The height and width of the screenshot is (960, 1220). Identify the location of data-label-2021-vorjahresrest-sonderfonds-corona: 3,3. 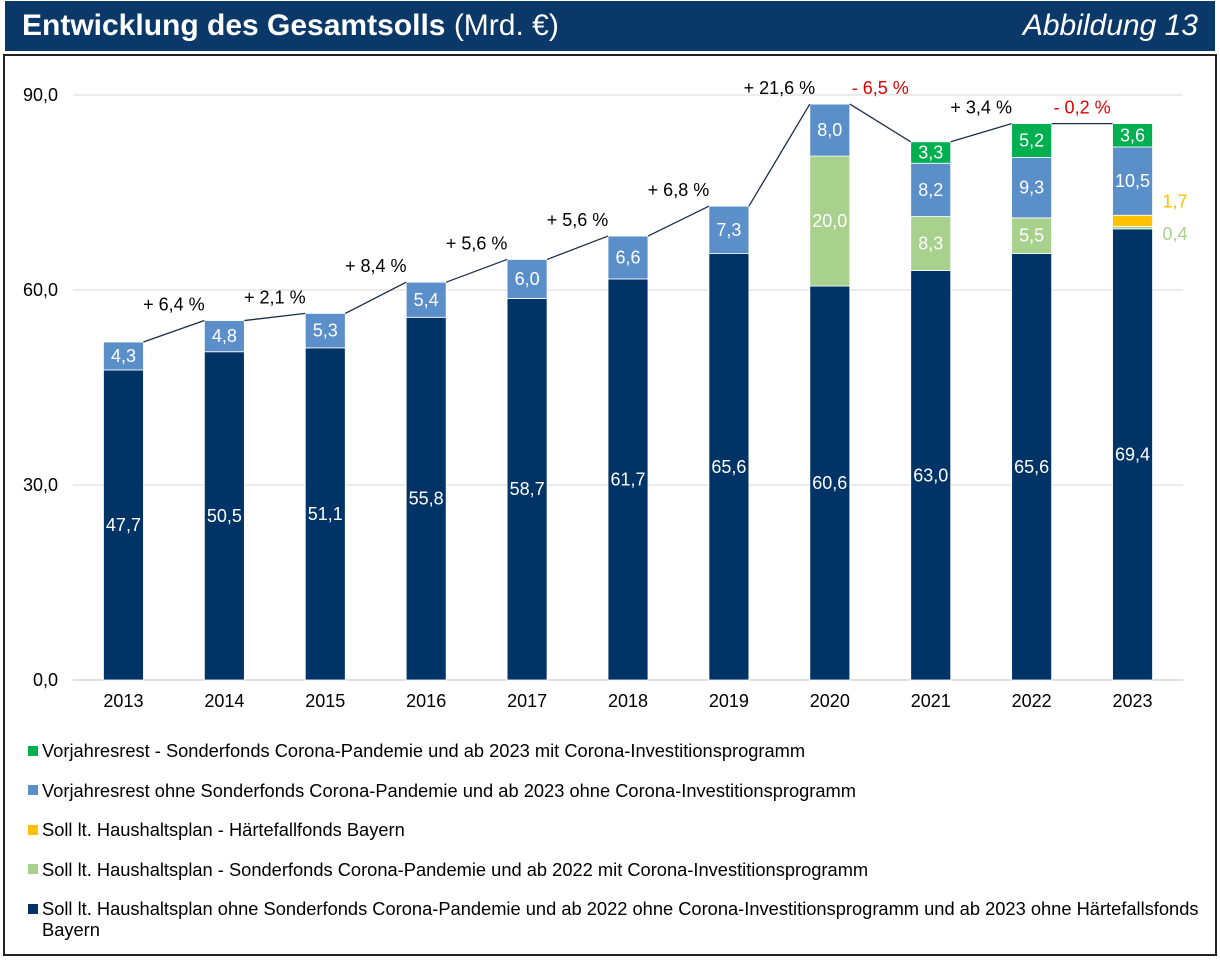
(930, 153).